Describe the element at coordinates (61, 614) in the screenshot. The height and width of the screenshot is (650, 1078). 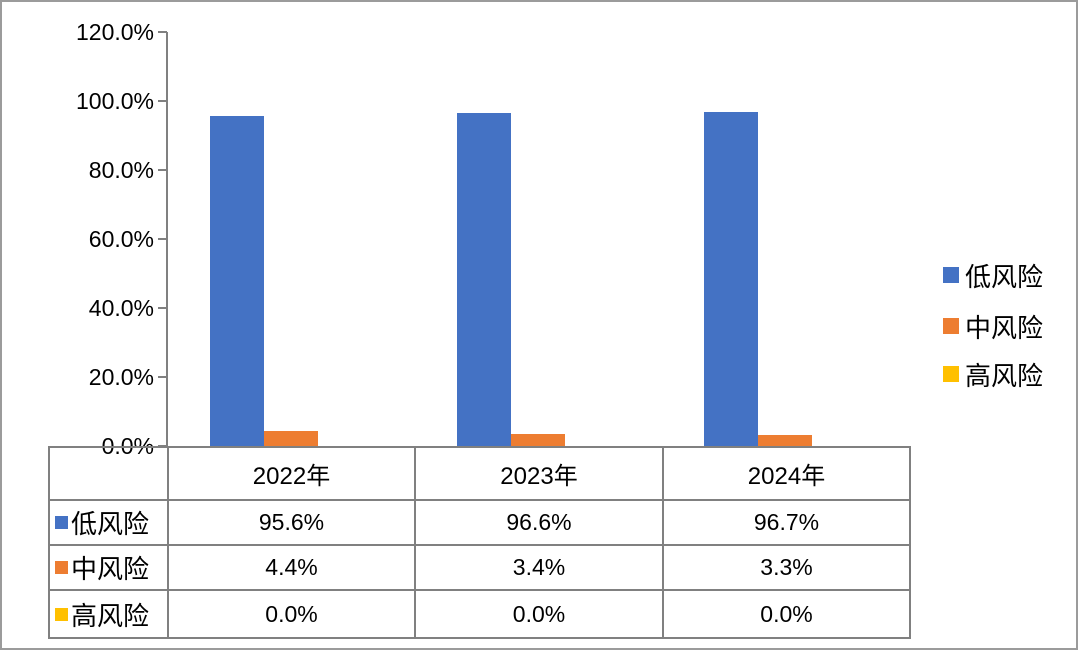
I see `table-swatch-high-risk-icon` at that location.